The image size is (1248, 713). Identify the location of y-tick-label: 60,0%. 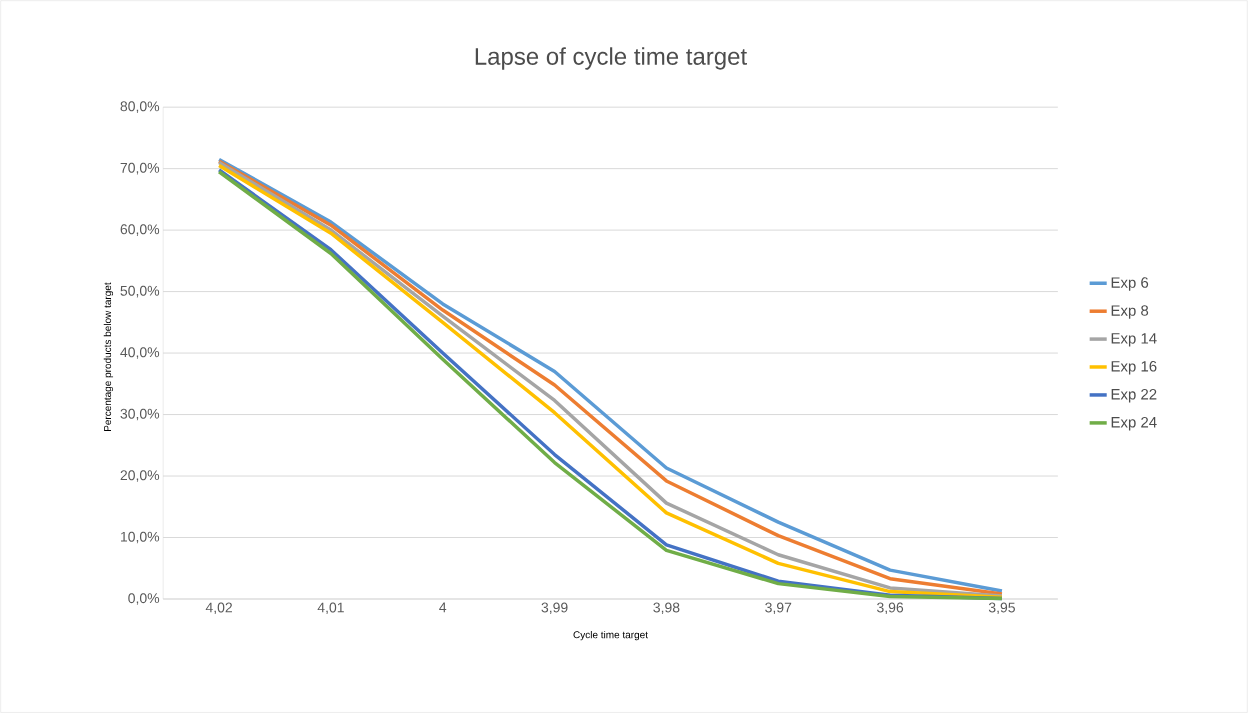
(140, 230).